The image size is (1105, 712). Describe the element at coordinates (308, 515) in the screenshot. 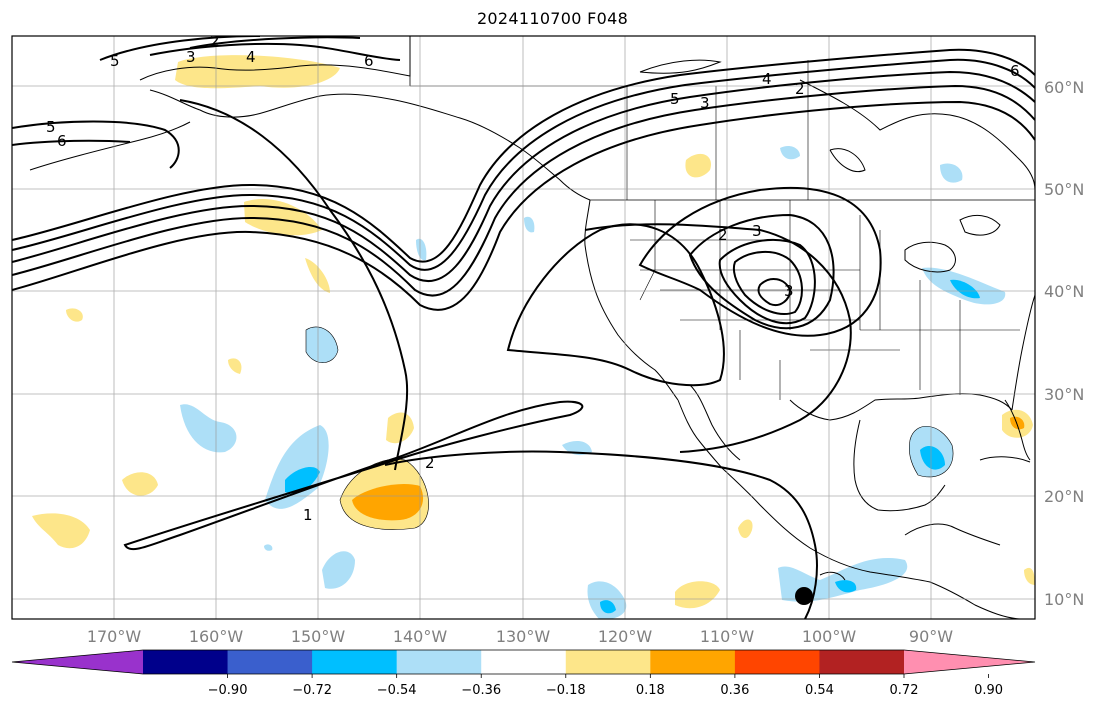

I see `contour-label: 1` at that location.